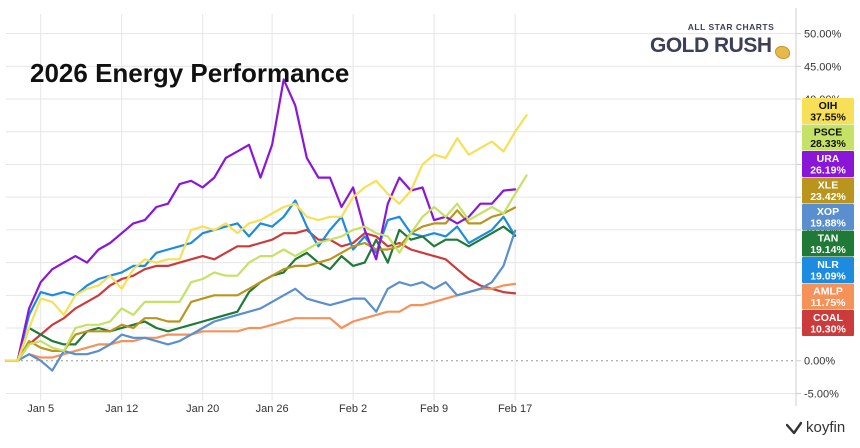  What do you see at coordinates (821, 394) in the screenshot?
I see `y-tick-label: -5.00%` at bounding box center [821, 394].